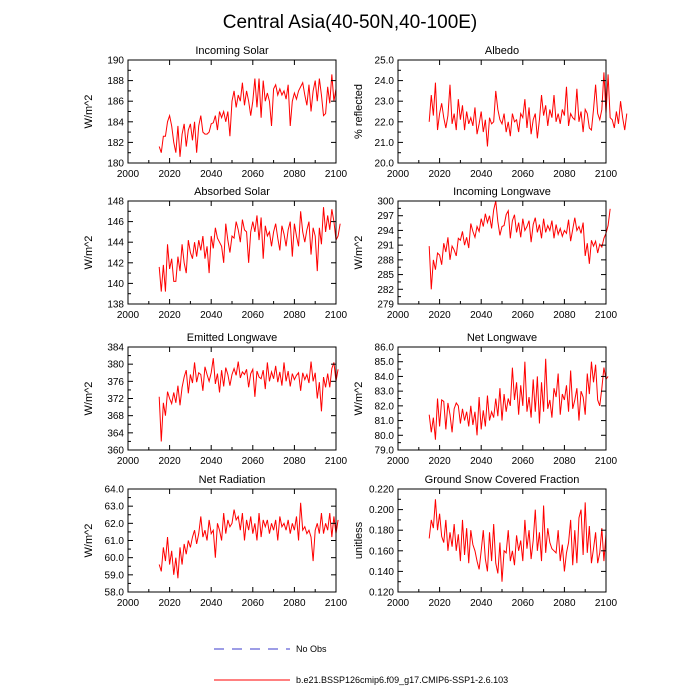  What do you see at coordinates (385, 406) in the screenshot?
I see `y-tick-label: 82.0` at bounding box center [385, 406].